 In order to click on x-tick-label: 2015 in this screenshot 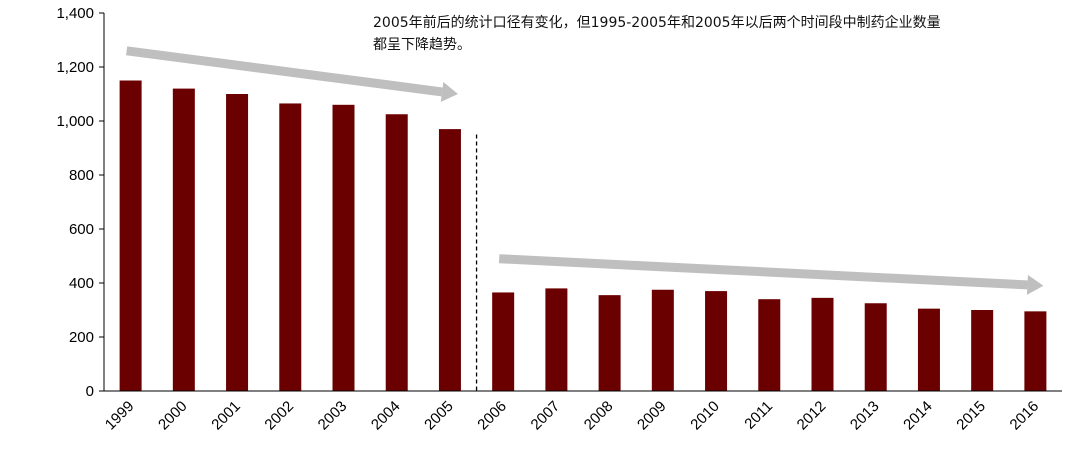, I will do `click(971, 416)`.